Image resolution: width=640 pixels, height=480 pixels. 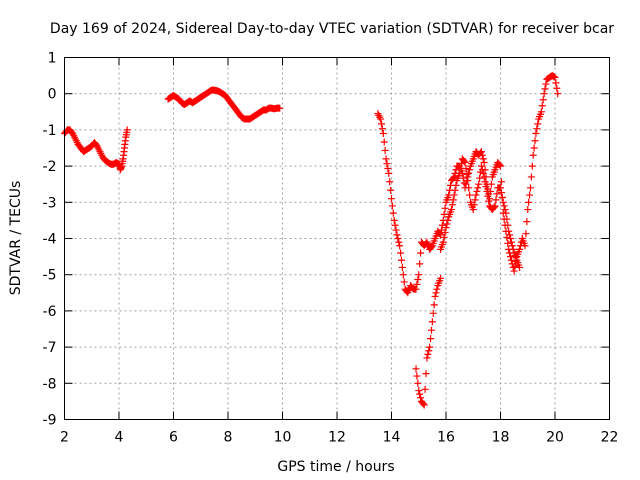 What do you see at coordinates (335, 467) in the screenshot?
I see `x-axis-label: GPS time / hours` at bounding box center [335, 467].